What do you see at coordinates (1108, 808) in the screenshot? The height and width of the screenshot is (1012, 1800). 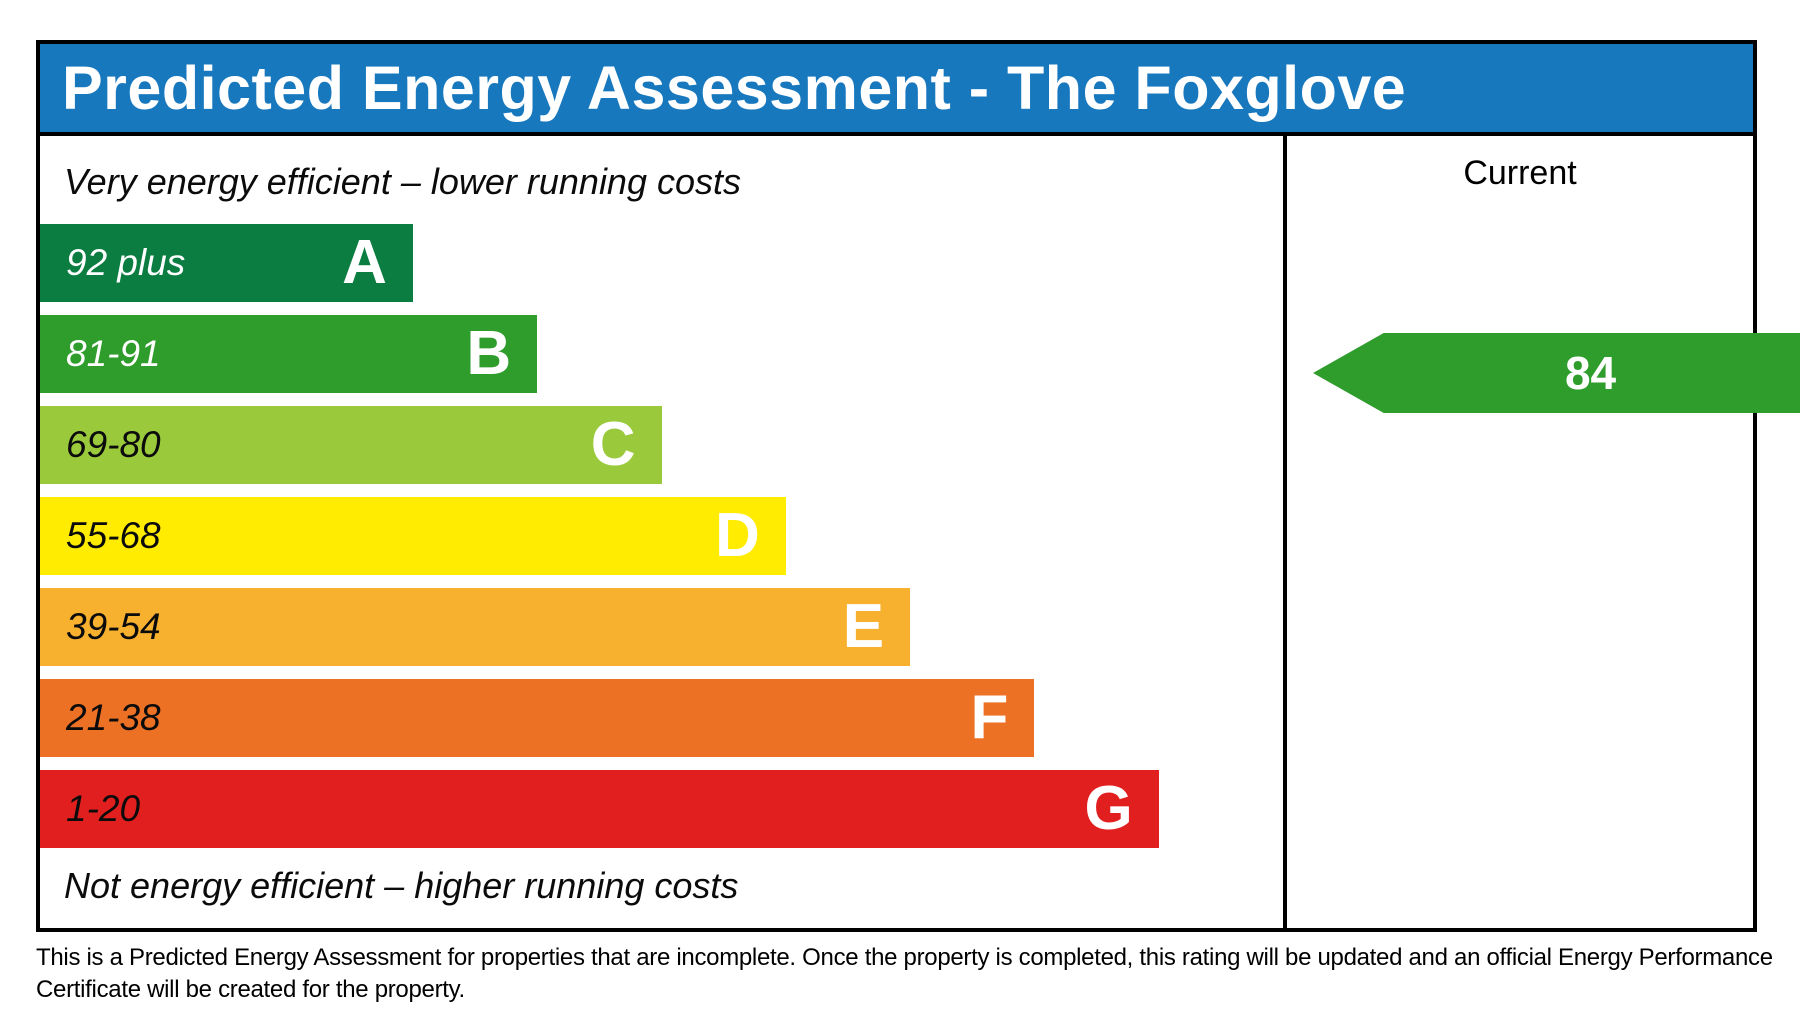 I see `band-letter: G` at bounding box center [1108, 808].